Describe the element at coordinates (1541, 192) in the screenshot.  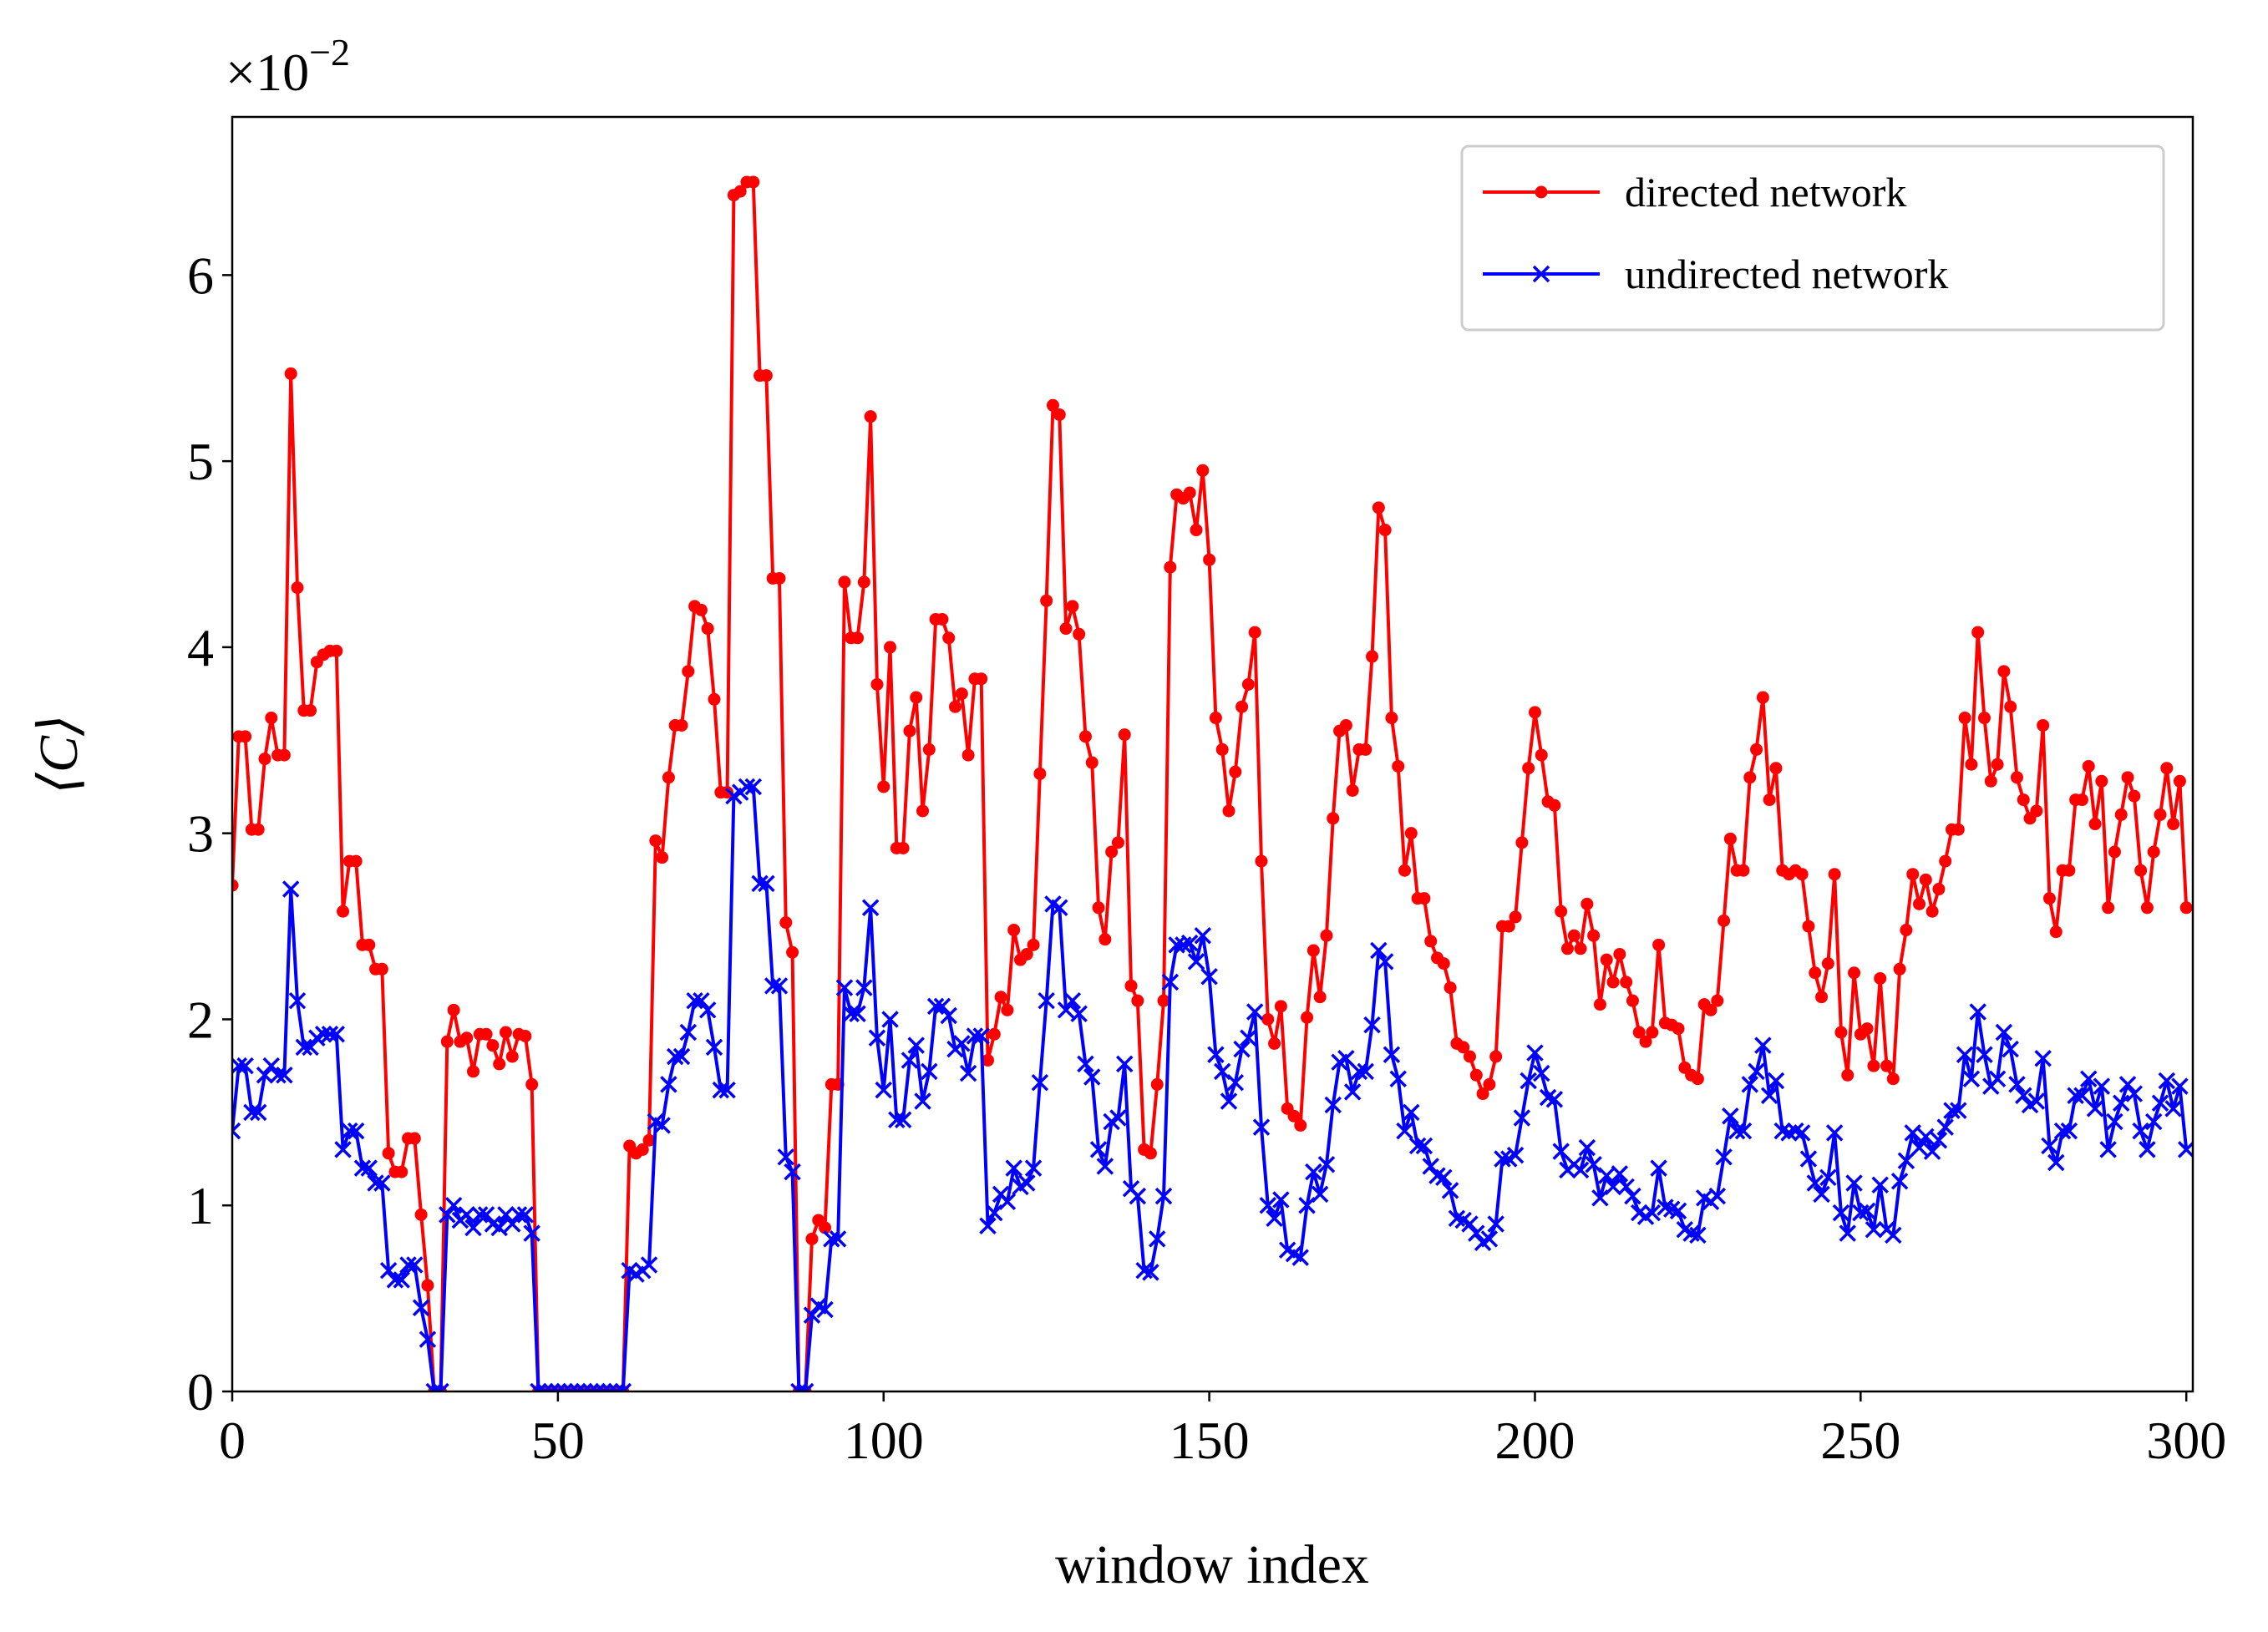
I see `legend-marker` at that location.